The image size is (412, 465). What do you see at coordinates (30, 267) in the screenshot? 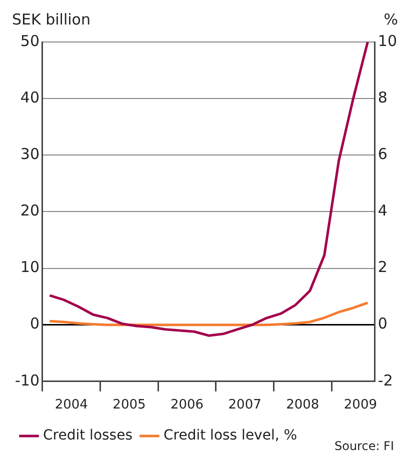
I see `y-tick-label: 10` at bounding box center [30, 267].